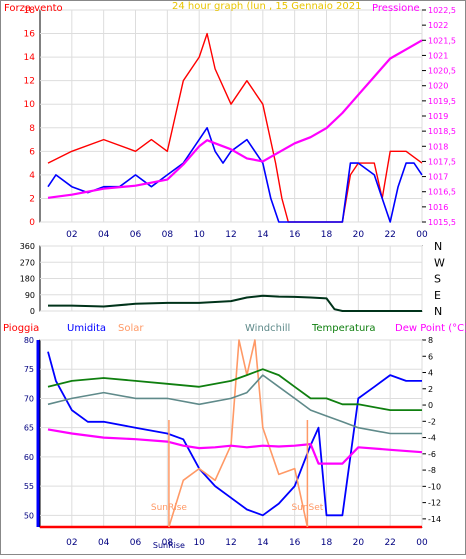  Describe the element at coordinates (442, 40) in the screenshot. I see `pressure-y-tick: 1021,5` at that location.